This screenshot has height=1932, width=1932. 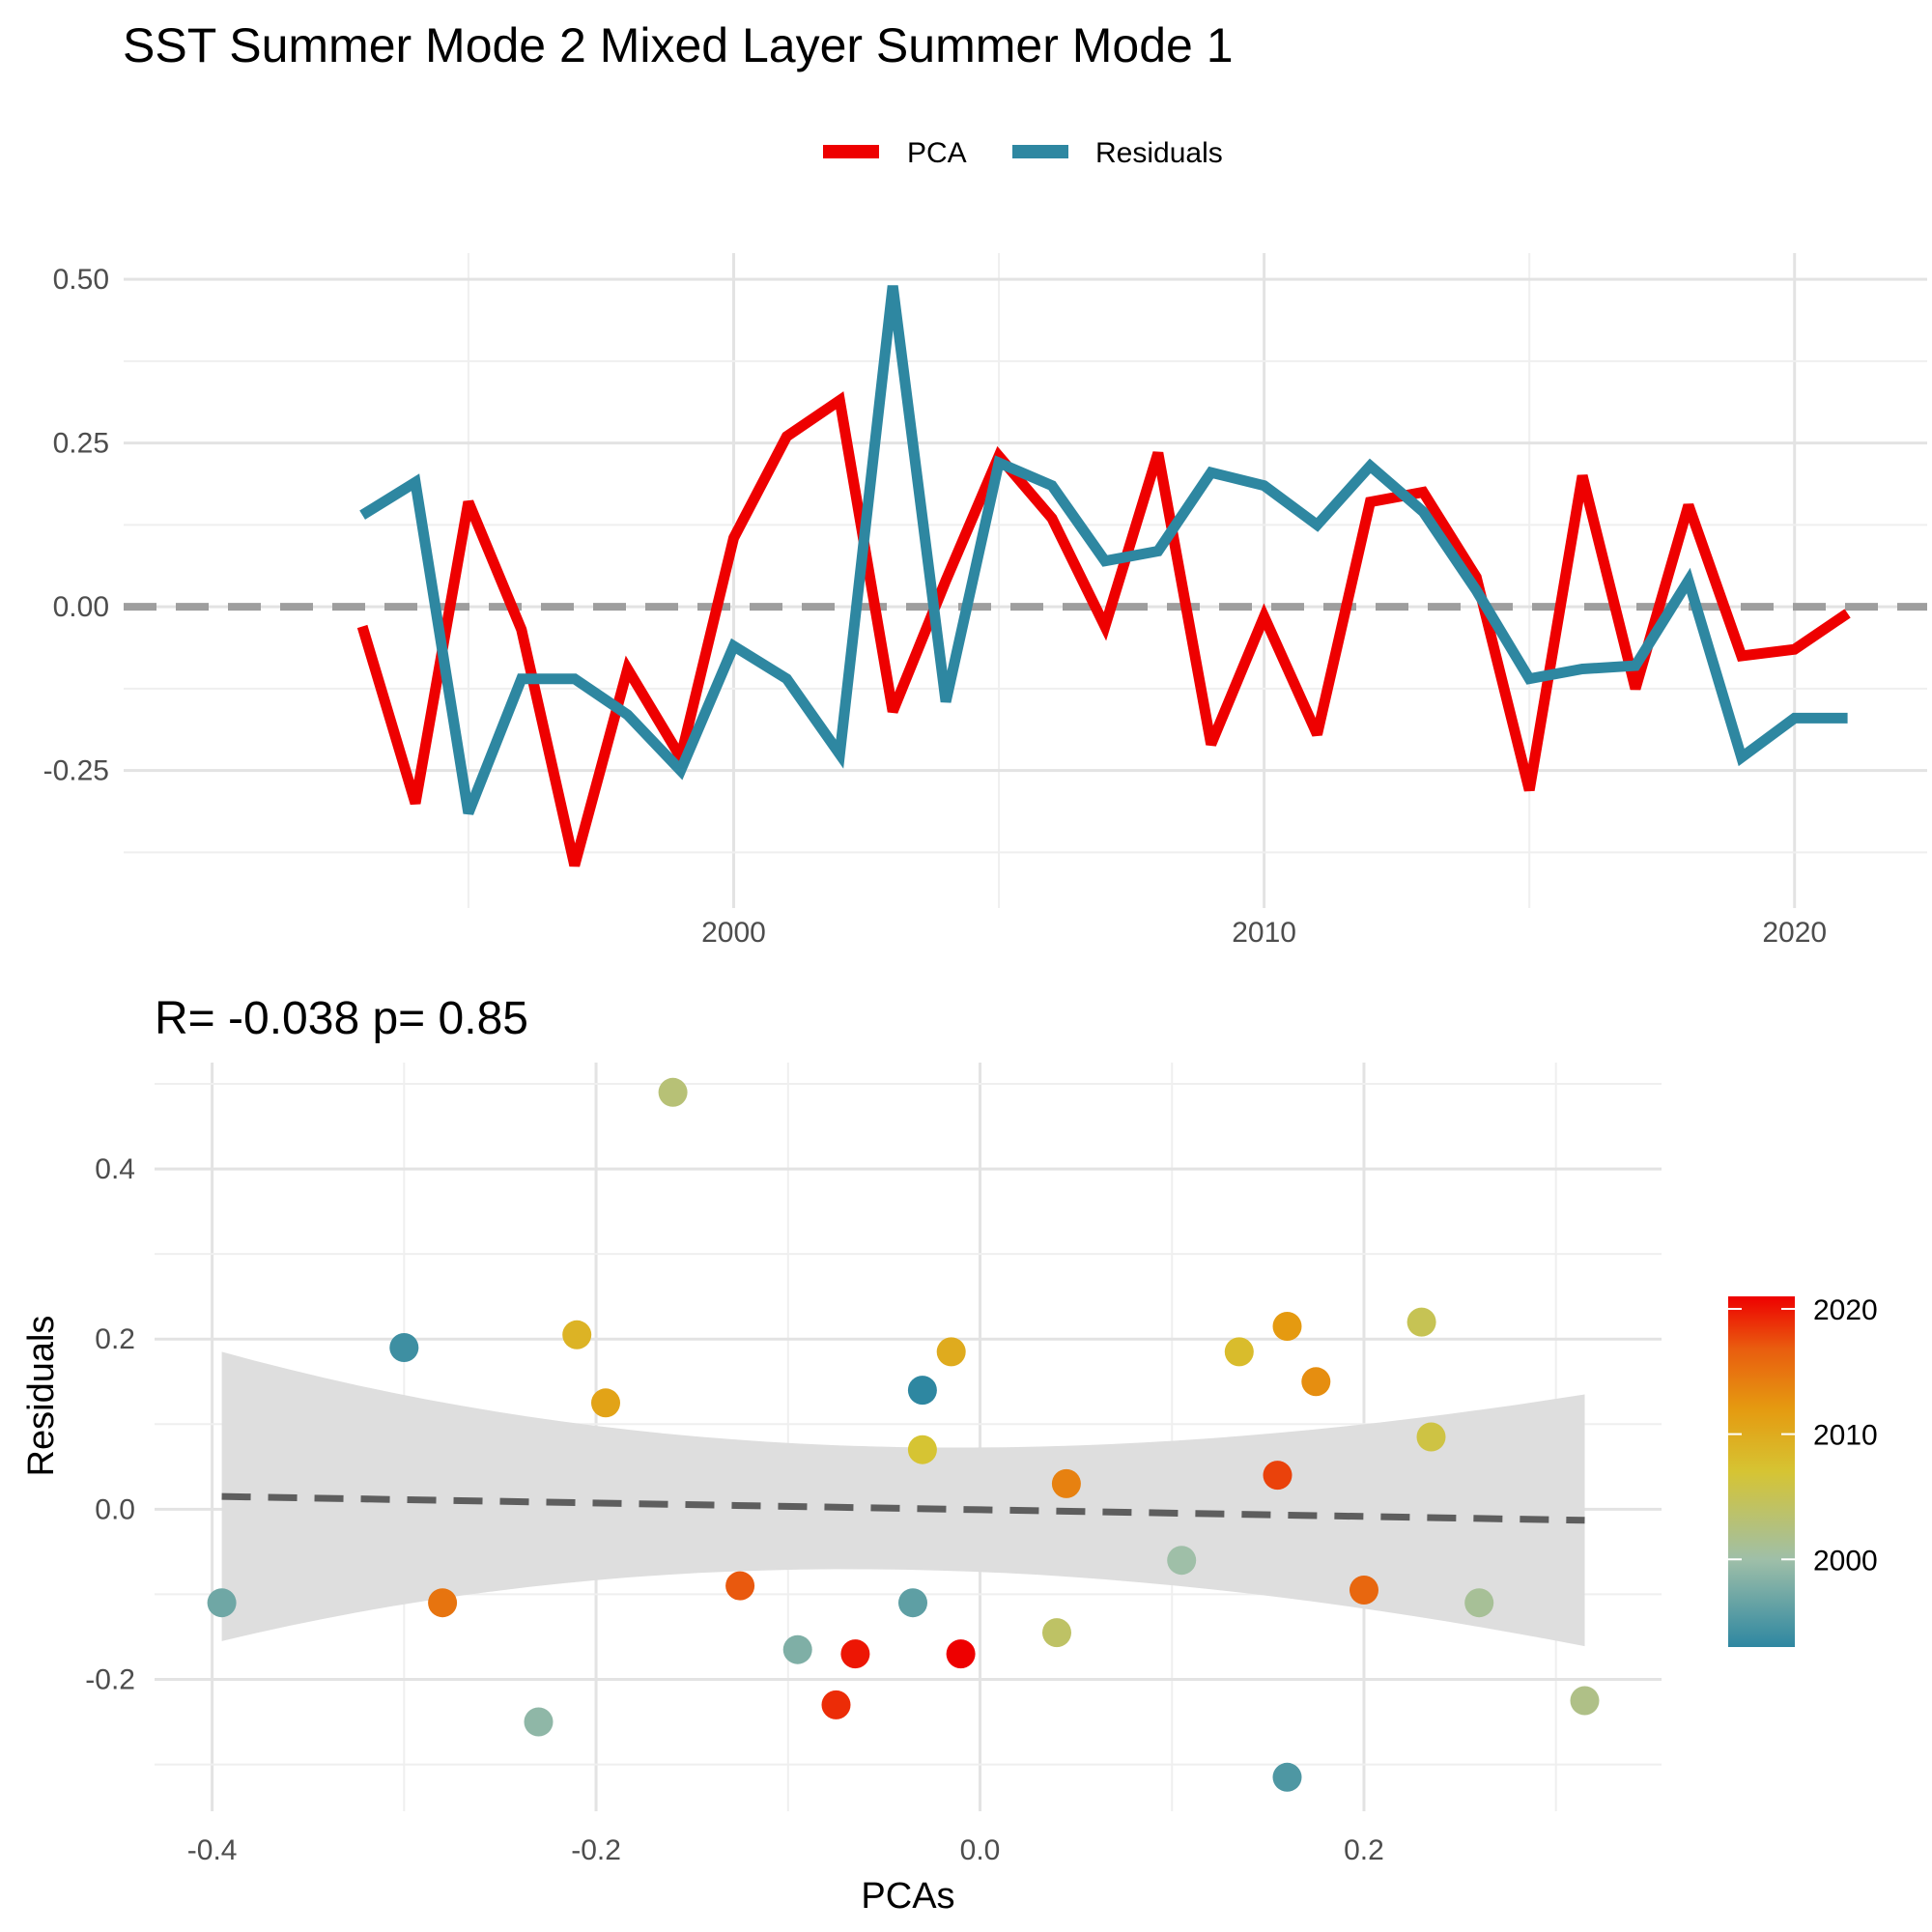 I want to click on time-y-tick-label: 0.00, so click(x=81, y=607).